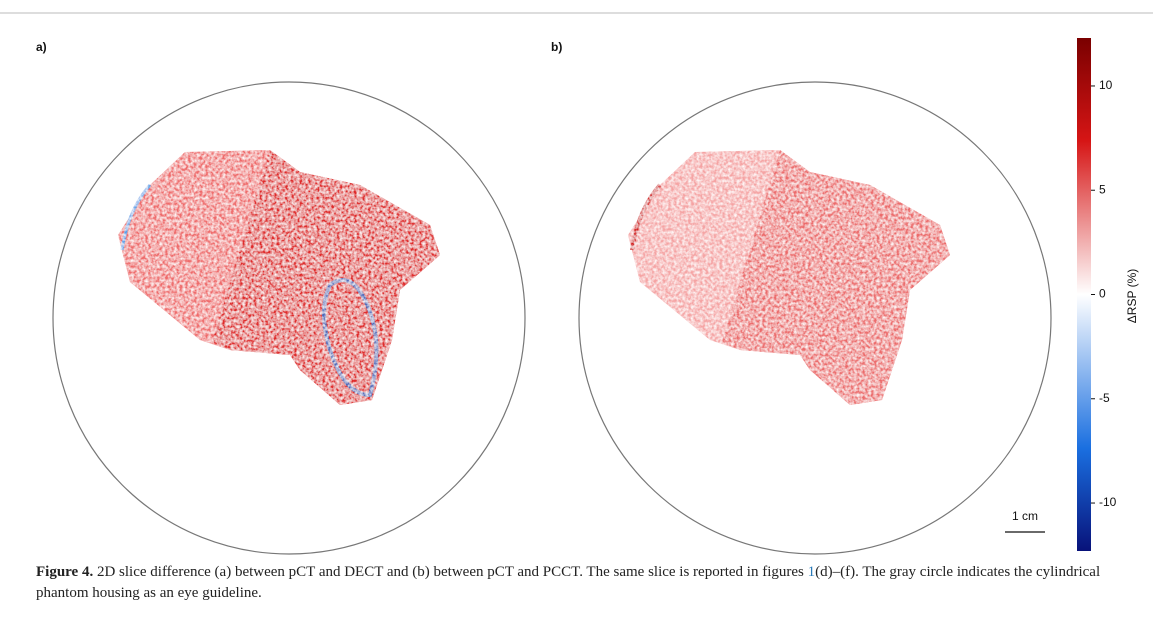  What do you see at coordinates (279, 277) in the screenshot?
I see `slice-a` at bounding box center [279, 277].